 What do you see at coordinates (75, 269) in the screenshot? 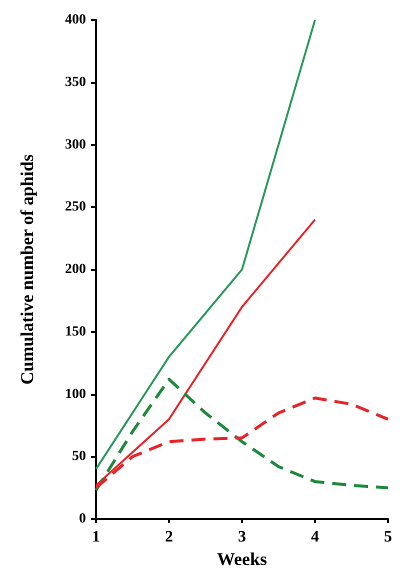
I see `y-tick-label: 200` at bounding box center [75, 269].